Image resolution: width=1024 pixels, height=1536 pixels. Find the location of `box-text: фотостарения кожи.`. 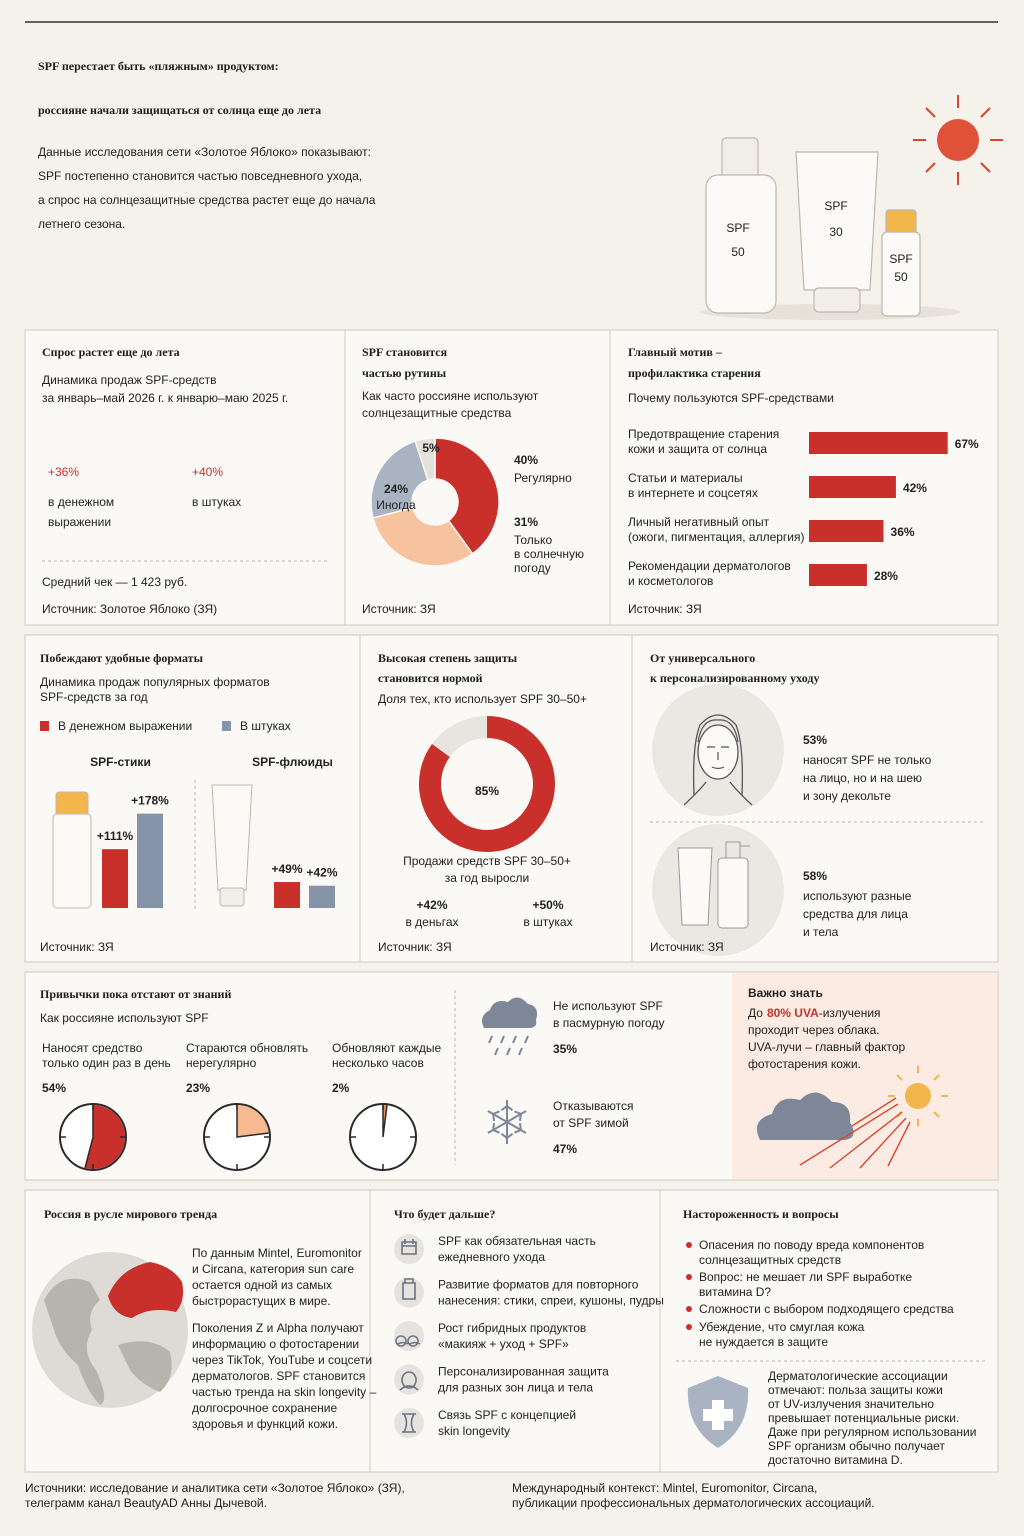

box-text: фотостарения кожи. is located at coordinates (804, 1064).